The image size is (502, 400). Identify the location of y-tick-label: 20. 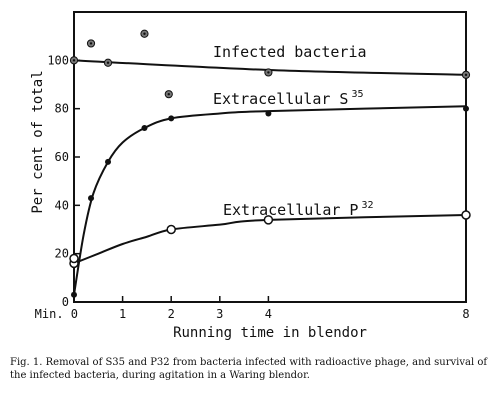
(62, 254).